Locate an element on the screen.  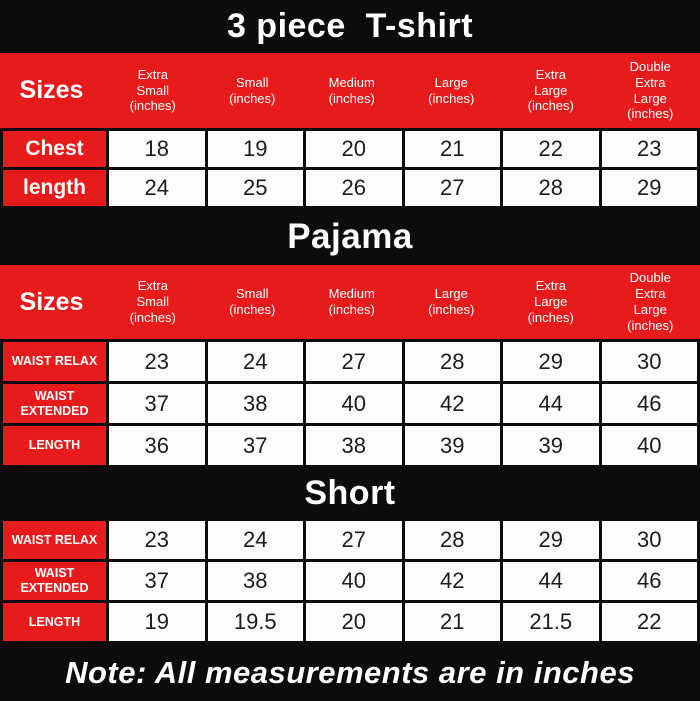
section-title-short: Short is located at coordinates (350, 493).